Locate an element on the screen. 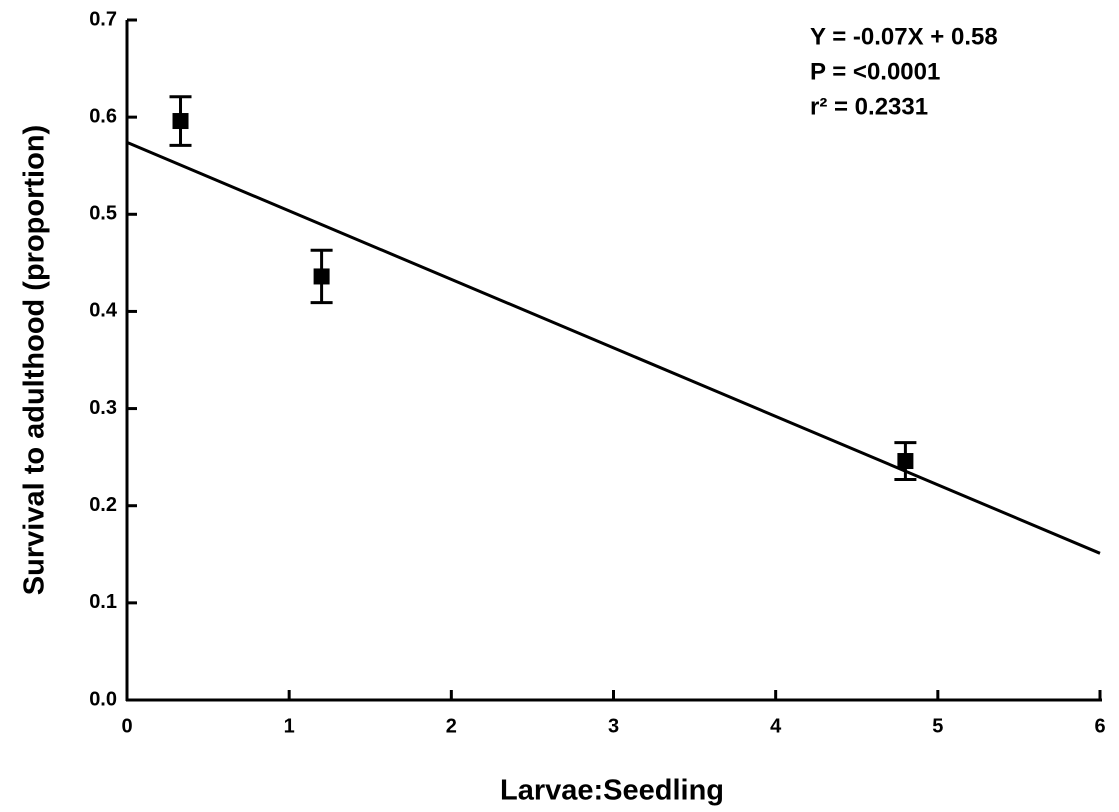  x-axis-title: Larvae:Seedling is located at coordinates (612, 791).